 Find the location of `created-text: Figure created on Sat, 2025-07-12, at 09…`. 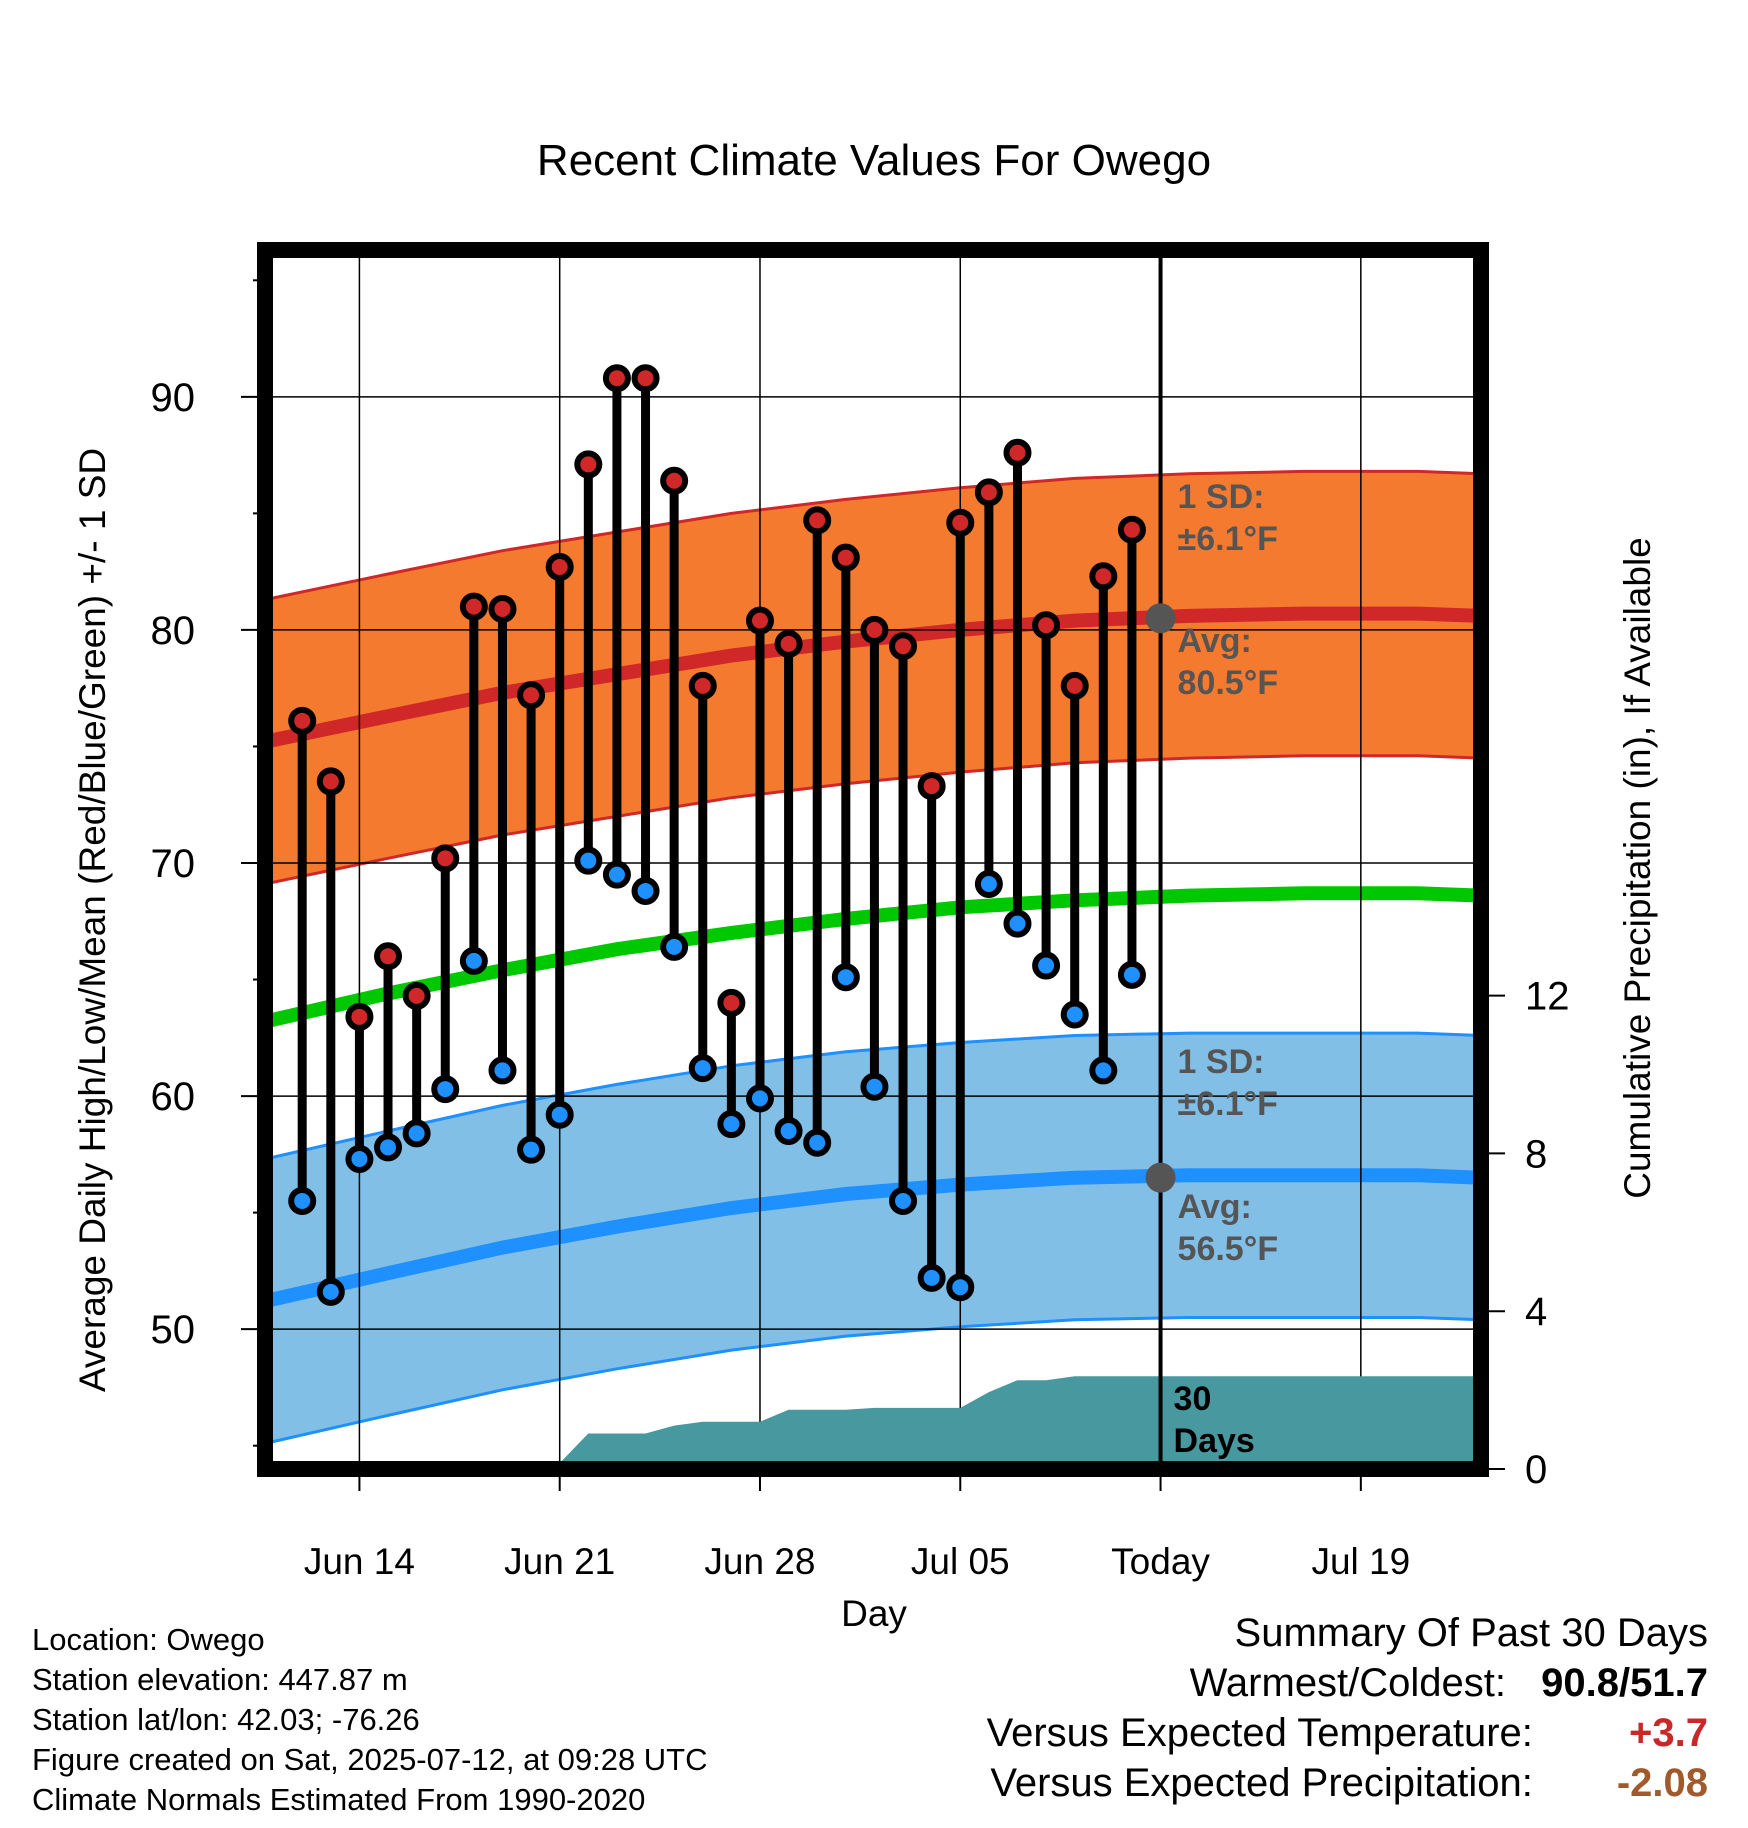

created-text: Figure created on Sat, 2025-07-12, at 09… is located at coordinates (370, 1759).